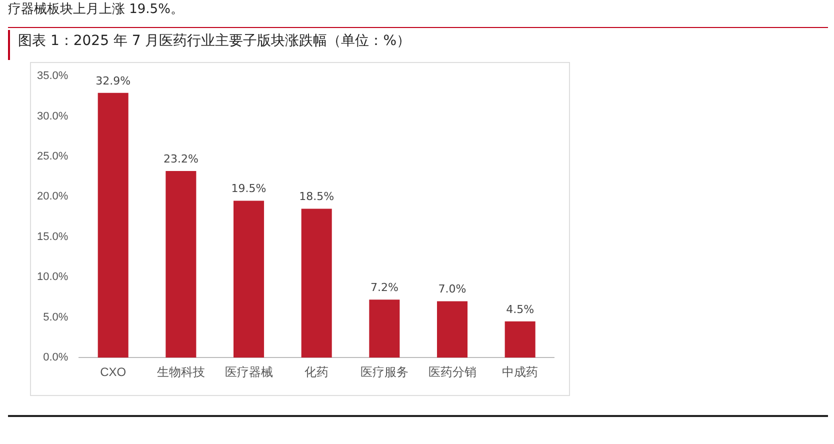 The width and height of the screenshot is (834, 444). What do you see at coordinates (316, 372) in the screenshot?
I see `x-tick-label: 化药` at bounding box center [316, 372].